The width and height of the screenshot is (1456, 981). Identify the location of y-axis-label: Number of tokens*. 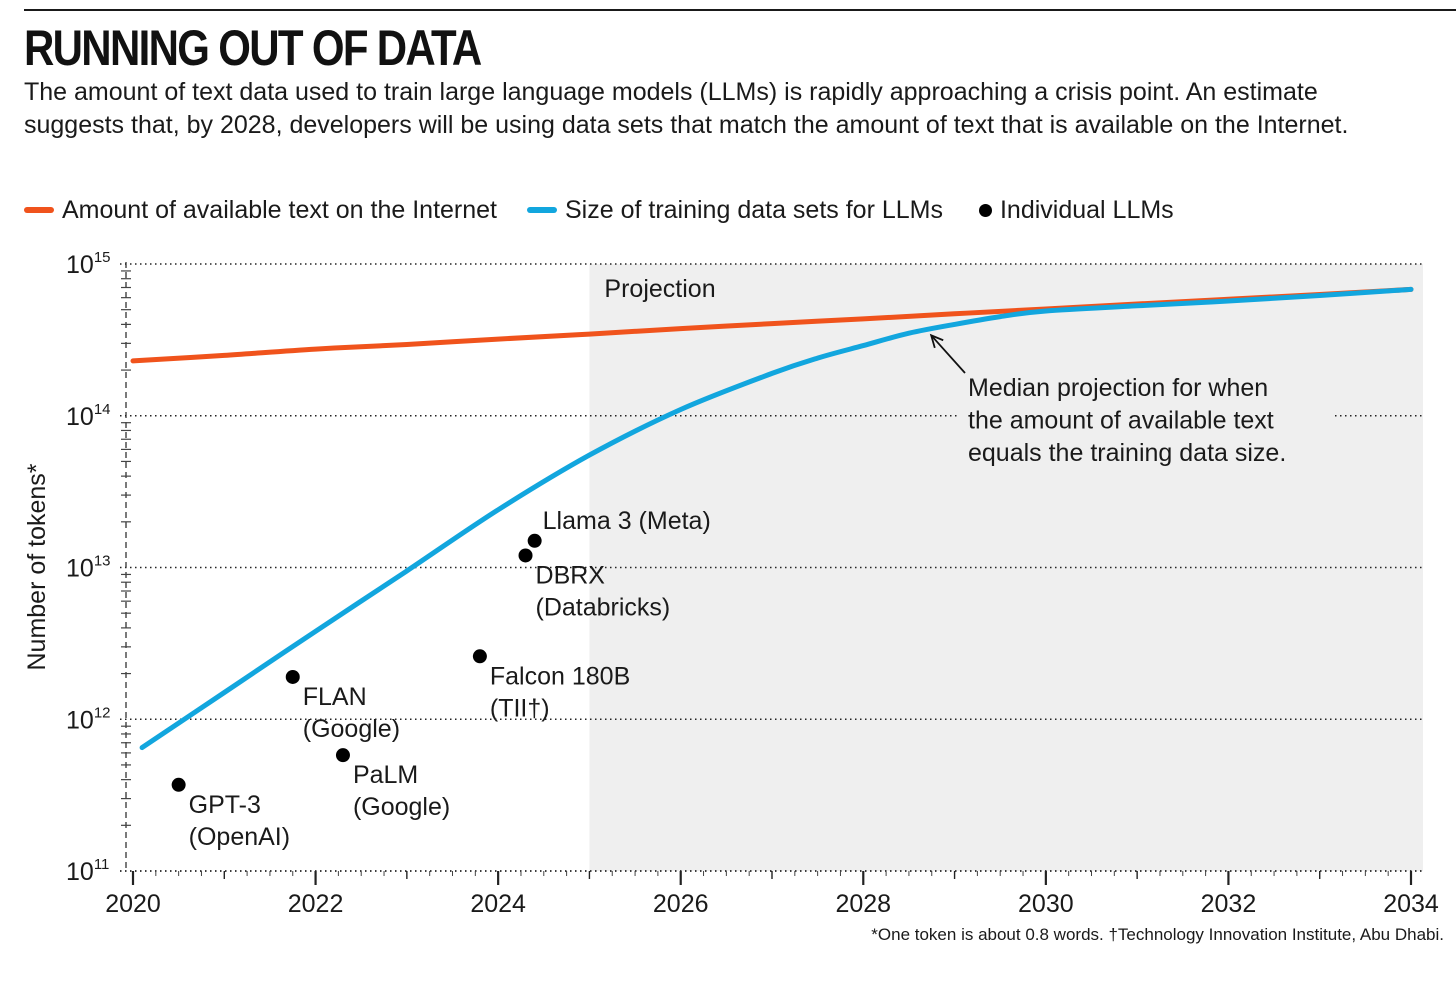
(37, 566).